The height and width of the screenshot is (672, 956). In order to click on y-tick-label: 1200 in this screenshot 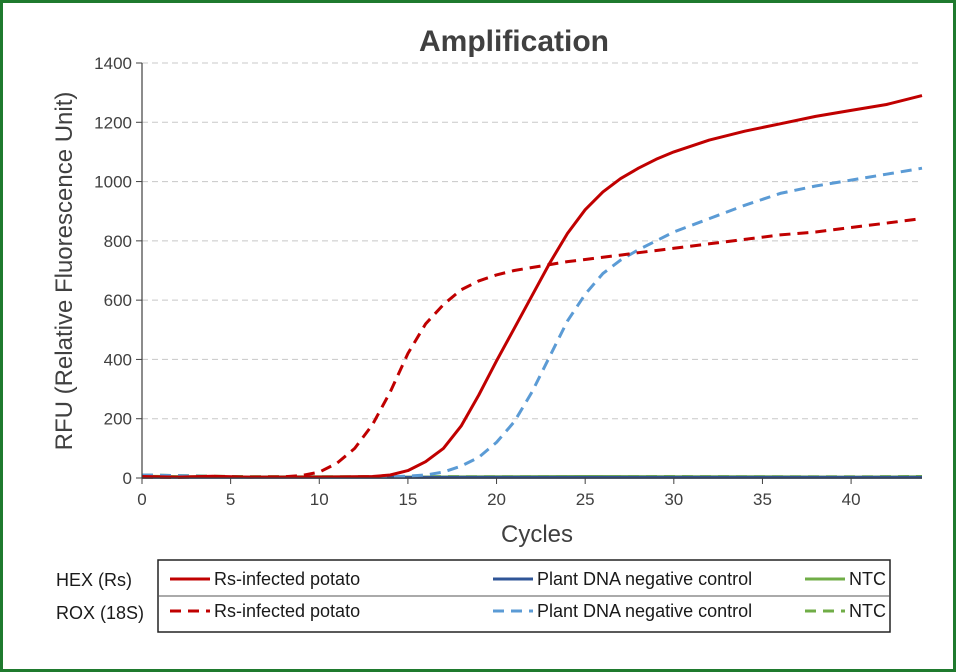, I will do `click(113, 122)`.